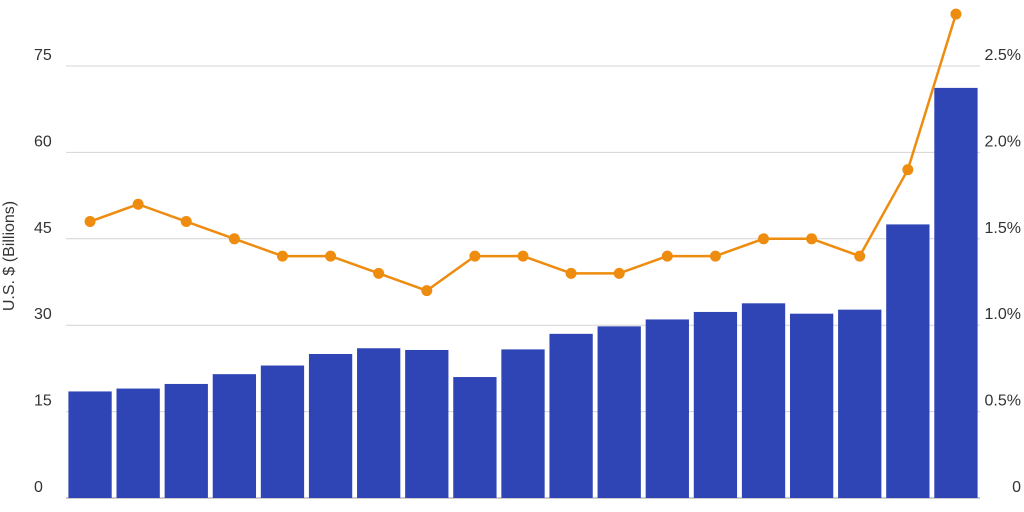 The height and width of the screenshot is (512, 1024). What do you see at coordinates (43, 141) in the screenshot?
I see `y-tick-label: 60` at bounding box center [43, 141].